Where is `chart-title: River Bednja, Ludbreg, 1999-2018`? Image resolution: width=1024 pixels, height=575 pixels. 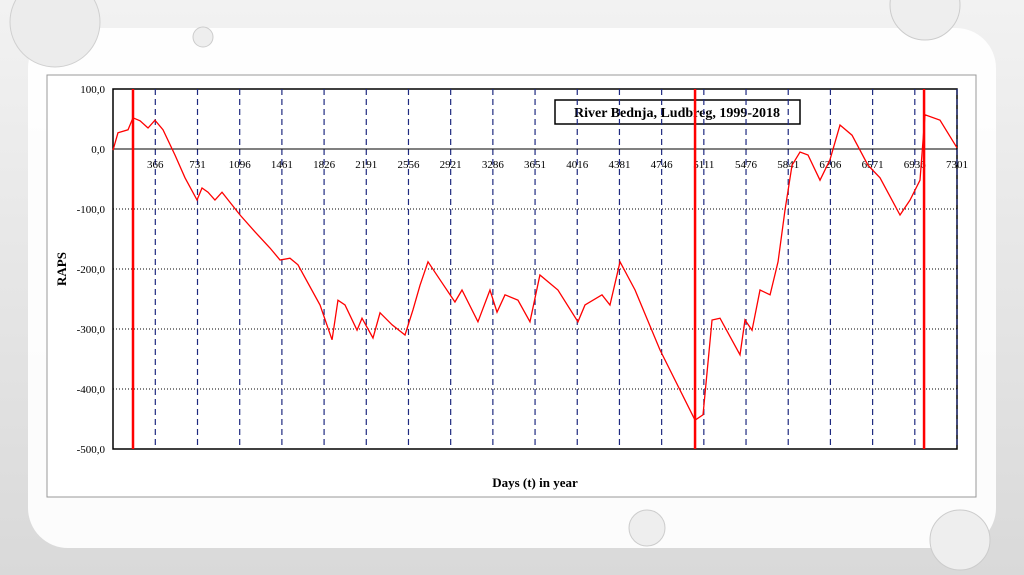
chart-title: River Bednja, Ludbreg, 1999-2018 is located at coordinates (677, 113).